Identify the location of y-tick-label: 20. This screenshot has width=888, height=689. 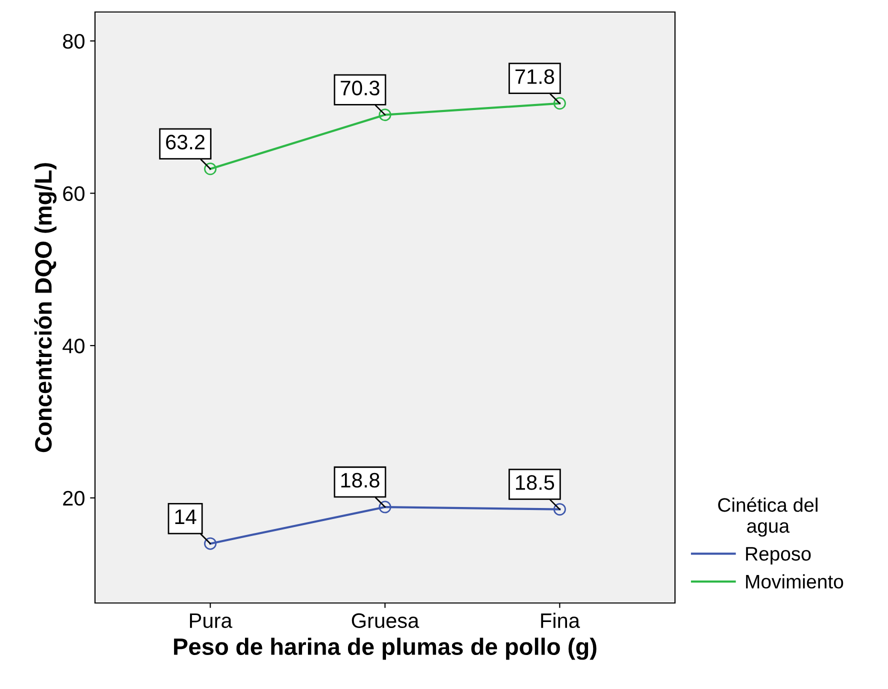
(73, 498).